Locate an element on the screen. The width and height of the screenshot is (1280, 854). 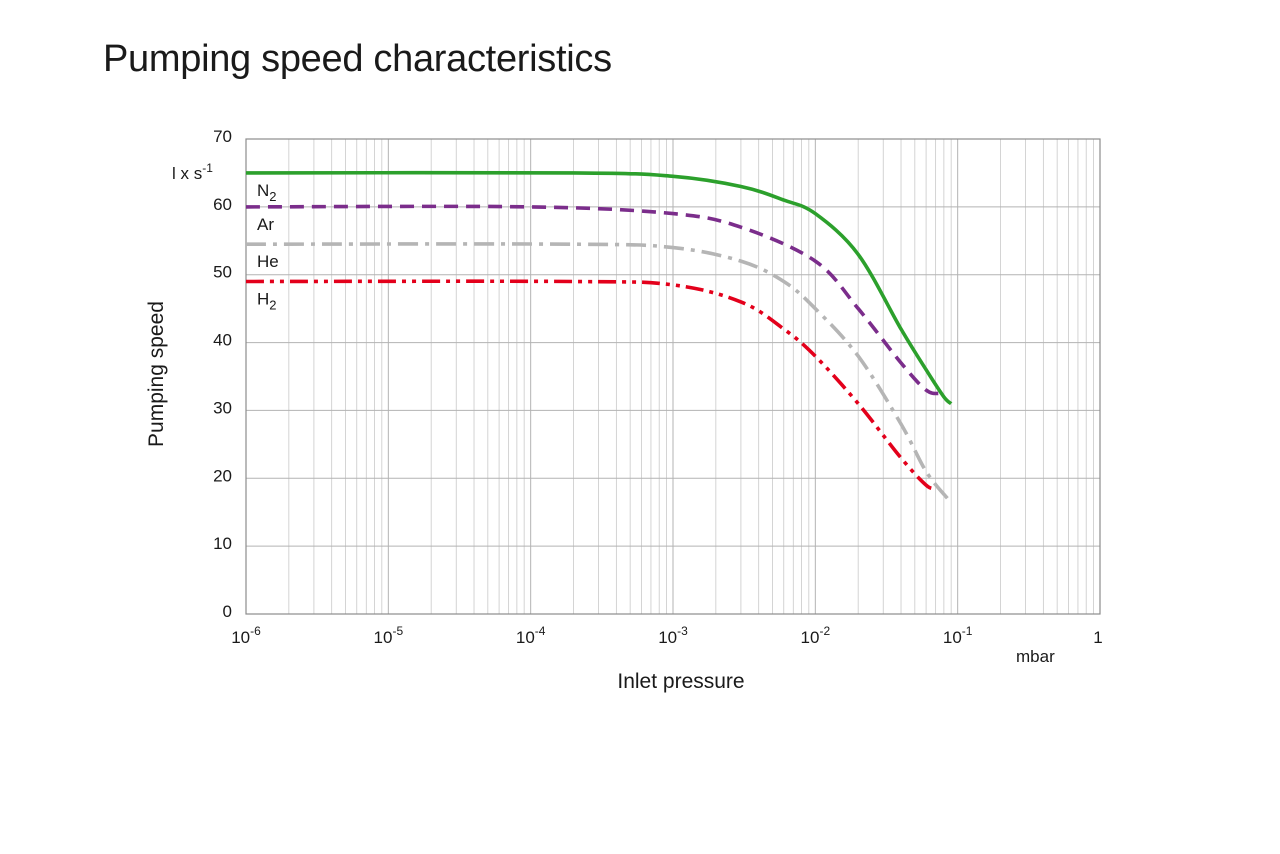
x-axis-title: Inlet pressure is located at coordinates (680, 681).